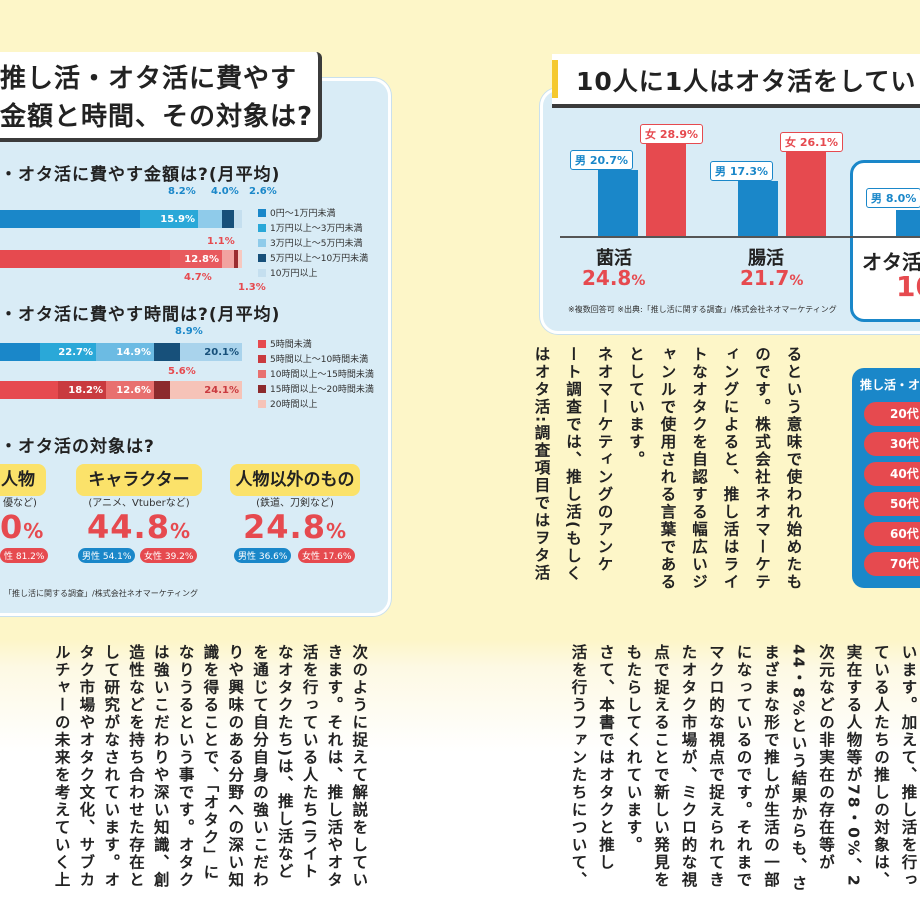 The image size is (920, 920). What do you see at coordinates (806, 194) in the screenshot?
I see `bar-2-female` at bounding box center [806, 194].